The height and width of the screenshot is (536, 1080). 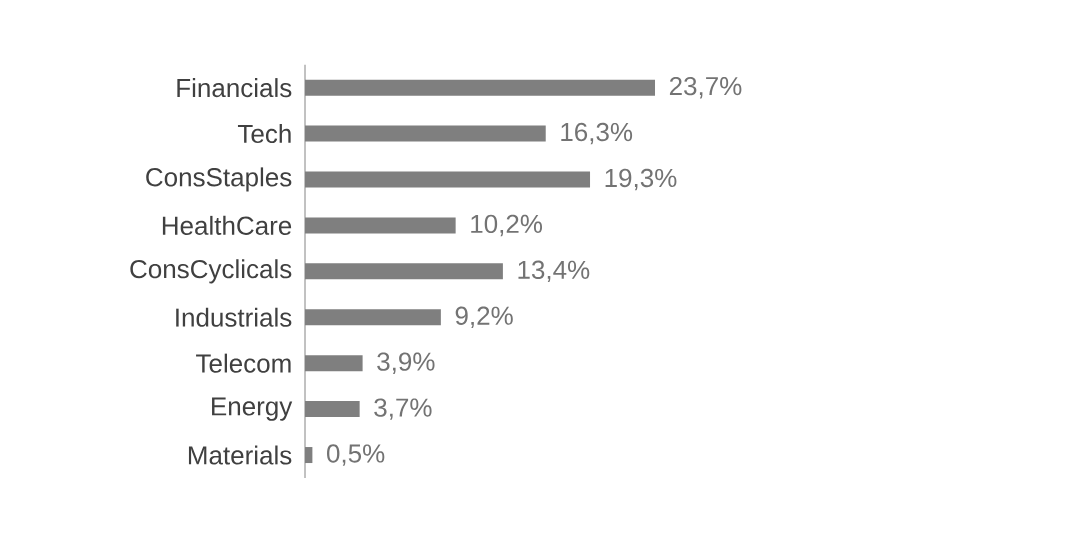 What do you see at coordinates (597, 133) in the screenshot?
I see `data-label: 16,3%` at bounding box center [597, 133].